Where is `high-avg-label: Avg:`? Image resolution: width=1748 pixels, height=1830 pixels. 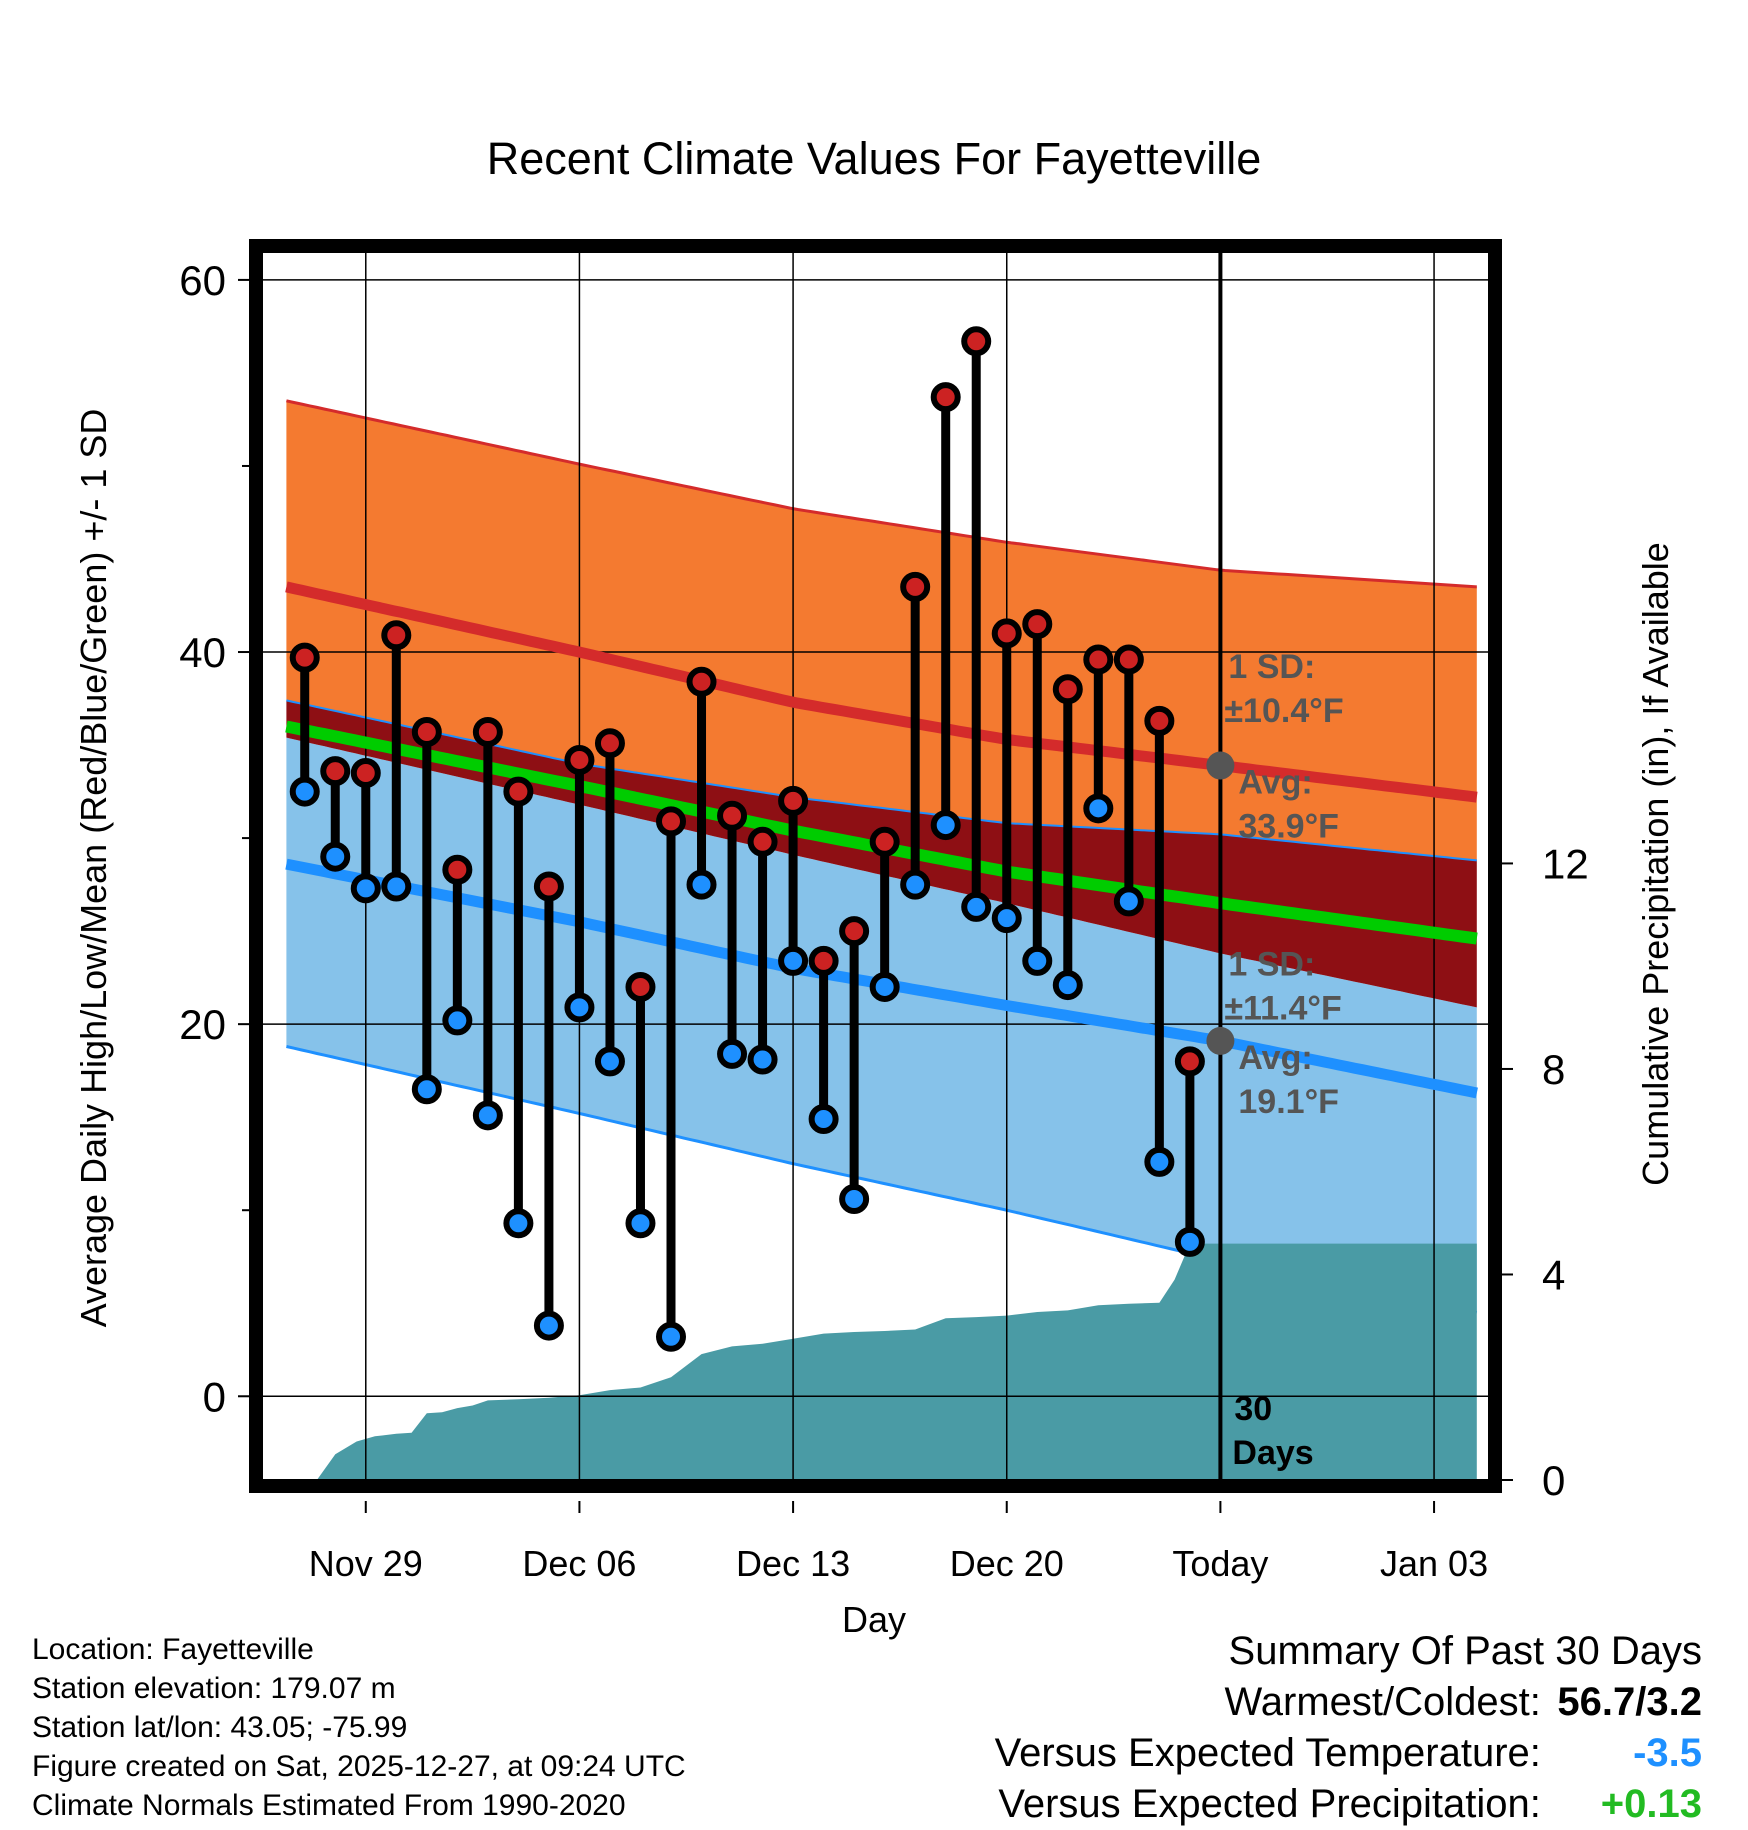 high-avg-label: Avg: is located at coordinates (1275, 783).